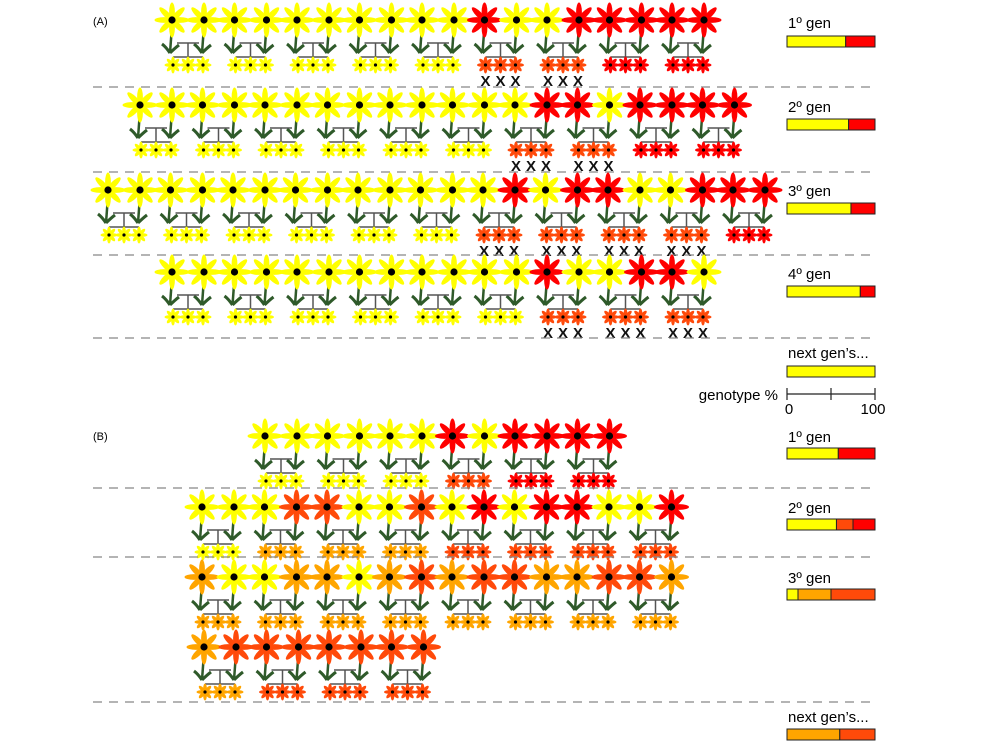 This screenshot has height=753, width=997. Describe the element at coordinates (100, 22) in the screenshot. I see `panel-label: (A)` at that location.